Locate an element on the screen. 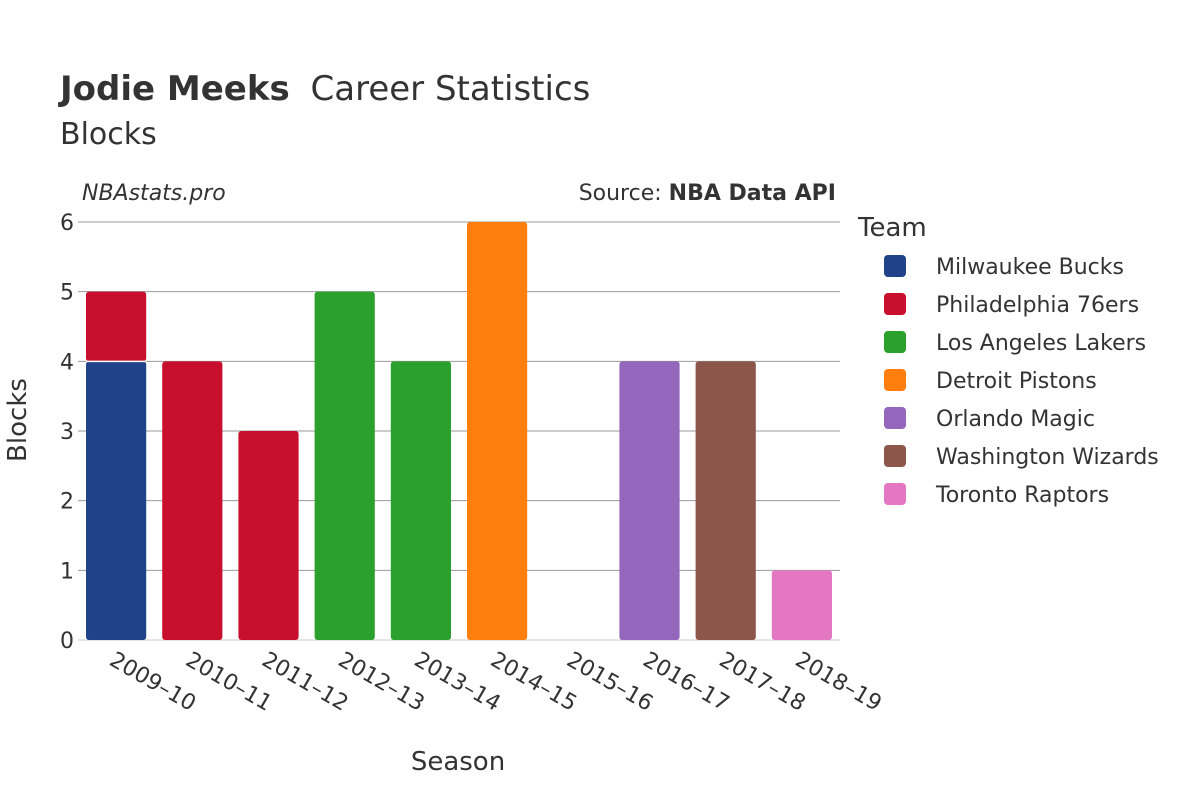  x-tick-label: 2016–17 is located at coordinates (686, 682).